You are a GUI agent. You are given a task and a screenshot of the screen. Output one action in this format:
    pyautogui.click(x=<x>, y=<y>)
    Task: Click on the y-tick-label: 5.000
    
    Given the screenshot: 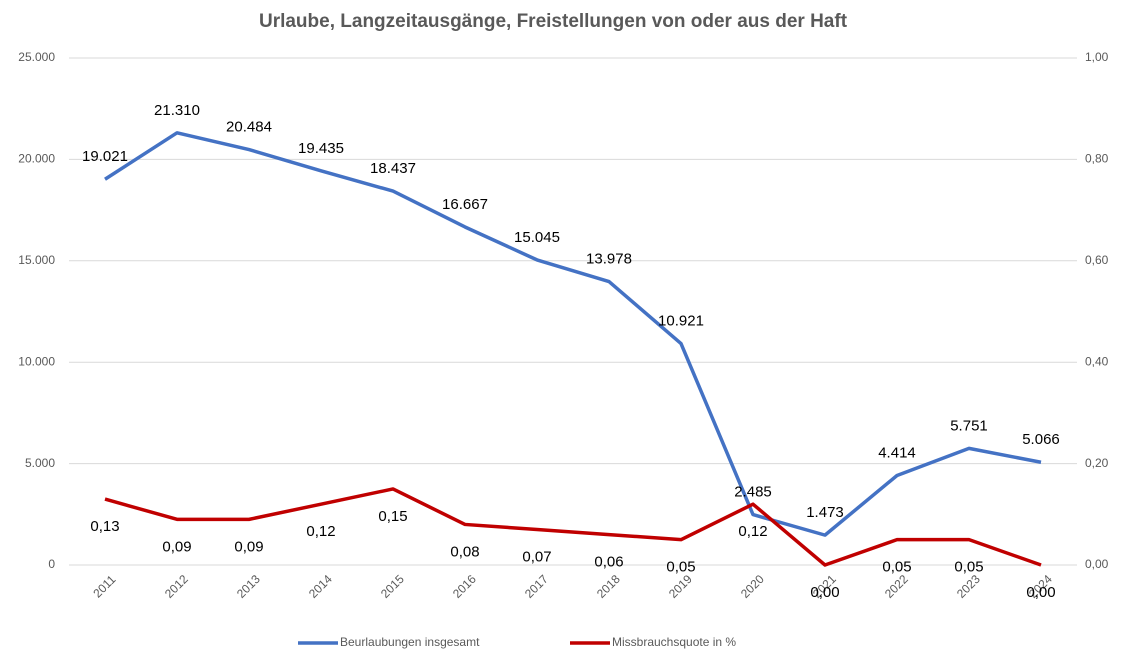 What is the action you would take?
    pyautogui.click(x=40, y=463)
    